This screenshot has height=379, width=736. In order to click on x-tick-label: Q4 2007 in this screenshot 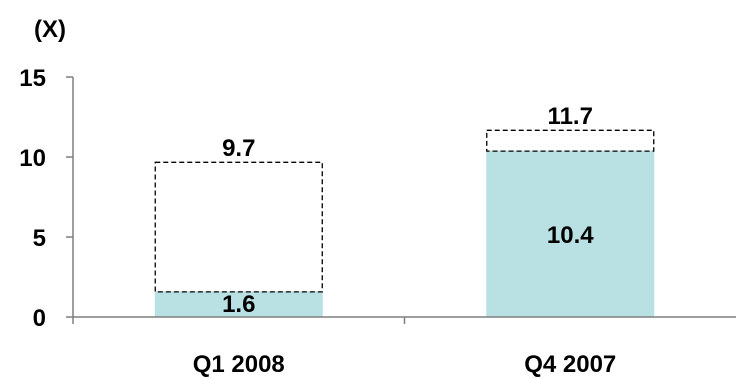, I will do `click(570, 364)`.